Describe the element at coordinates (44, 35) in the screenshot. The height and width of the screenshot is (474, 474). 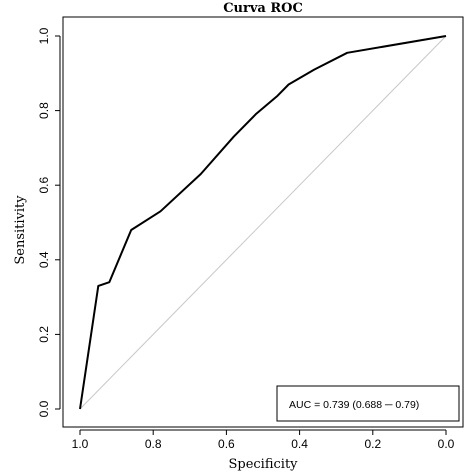
I see `y-tick-label: 1.0` at that location.